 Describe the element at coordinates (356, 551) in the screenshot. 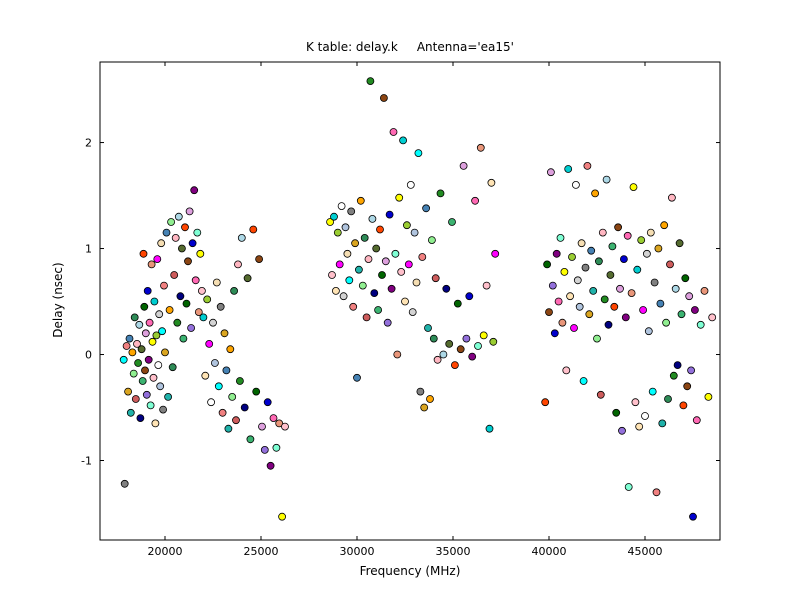

I see `x-tick-label: 30000` at that location.